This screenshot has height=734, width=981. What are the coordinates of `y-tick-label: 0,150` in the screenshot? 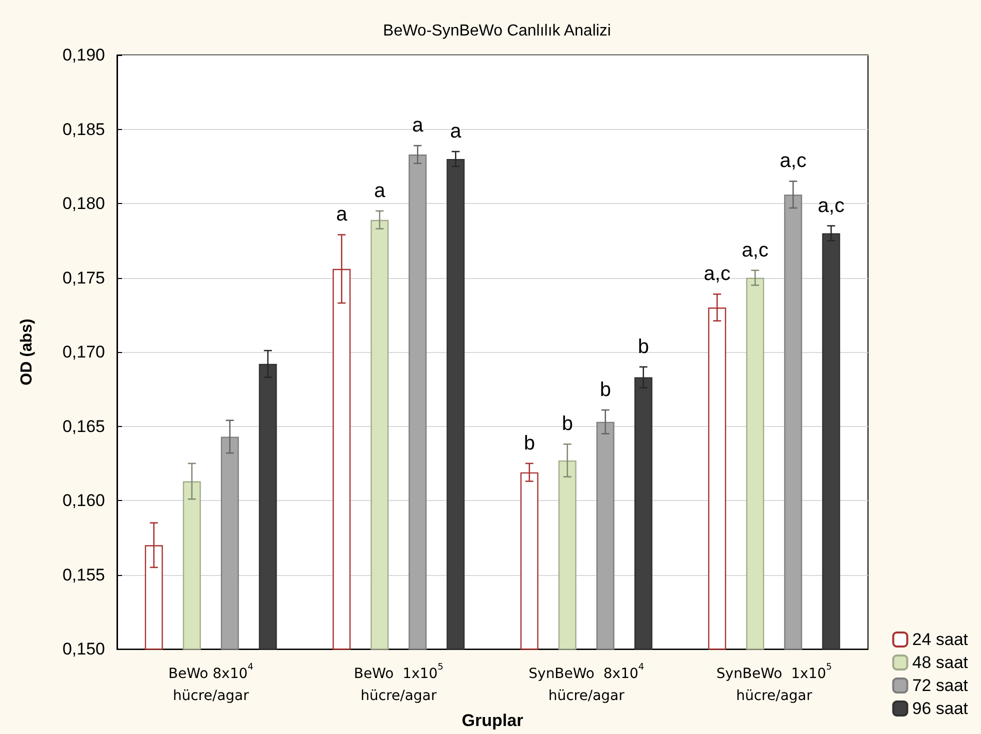 It's located at (83, 649).